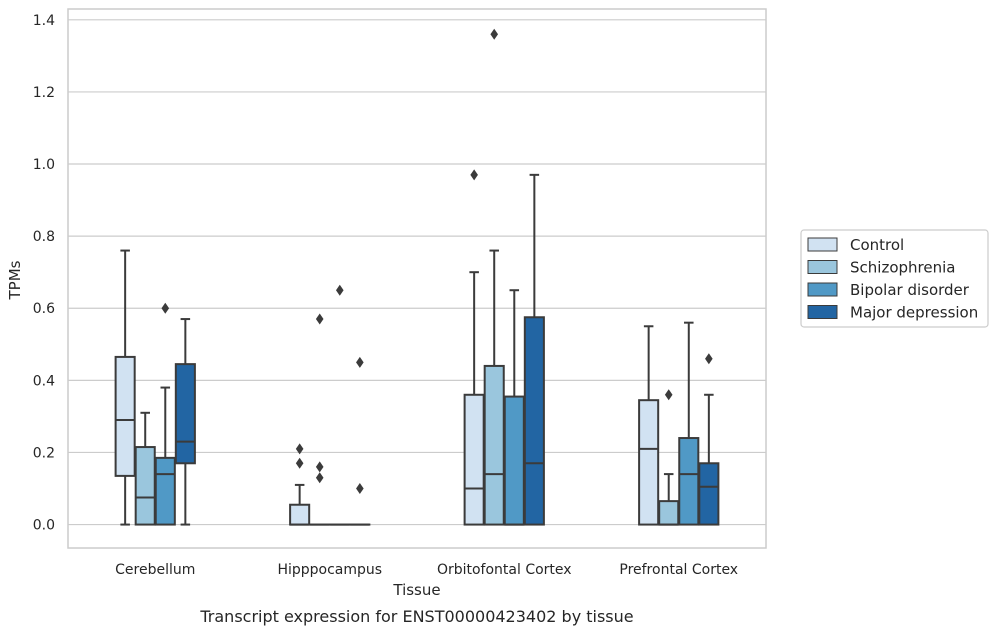 The height and width of the screenshot is (634, 997). I want to click on x-tick-label: Prefrontal Cortex, so click(678, 570).